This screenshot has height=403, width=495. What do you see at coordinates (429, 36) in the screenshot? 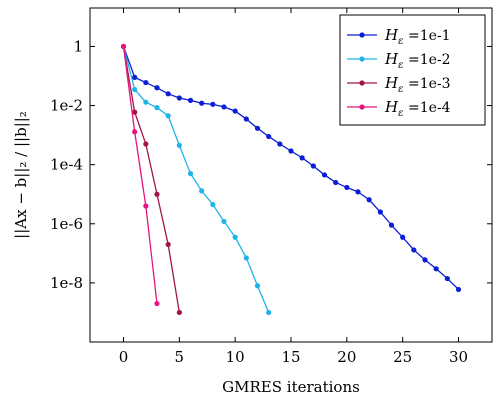
I see `legend-label: =1e-1` at bounding box center [429, 36].